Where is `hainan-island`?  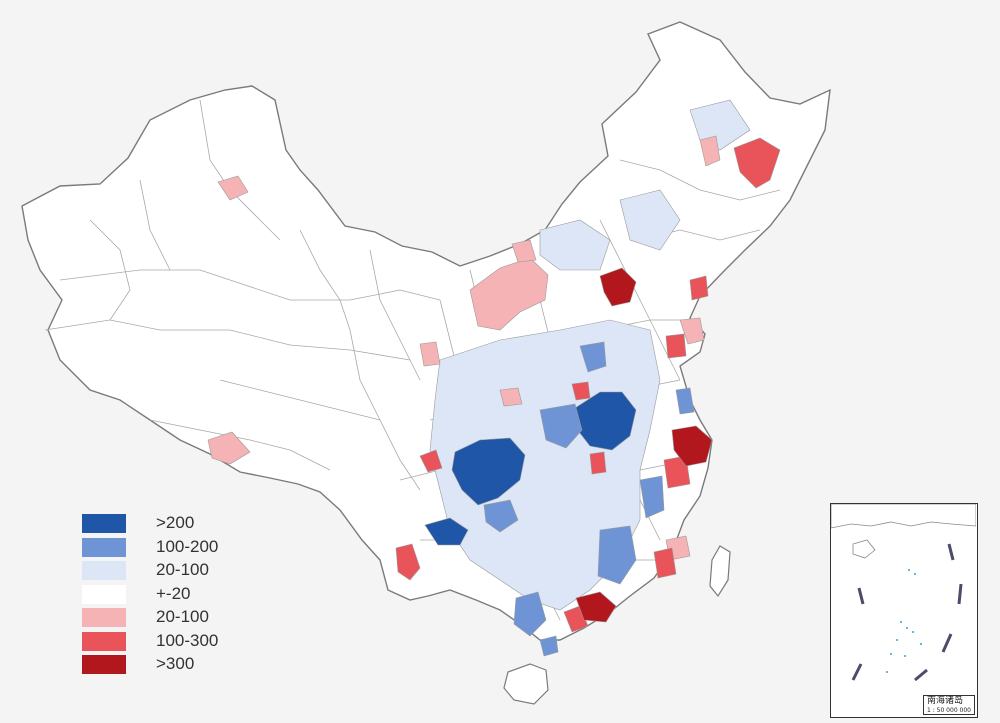 hainan-island is located at coordinates (526, 684).